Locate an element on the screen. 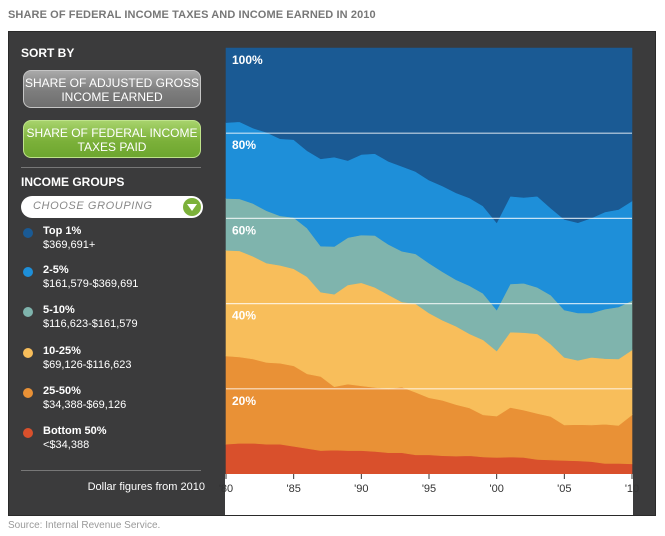 Image resolution: width=665 pixels, height=536 pixels. sort-by-heading: SORT BY is located at coordinates (48, 53).